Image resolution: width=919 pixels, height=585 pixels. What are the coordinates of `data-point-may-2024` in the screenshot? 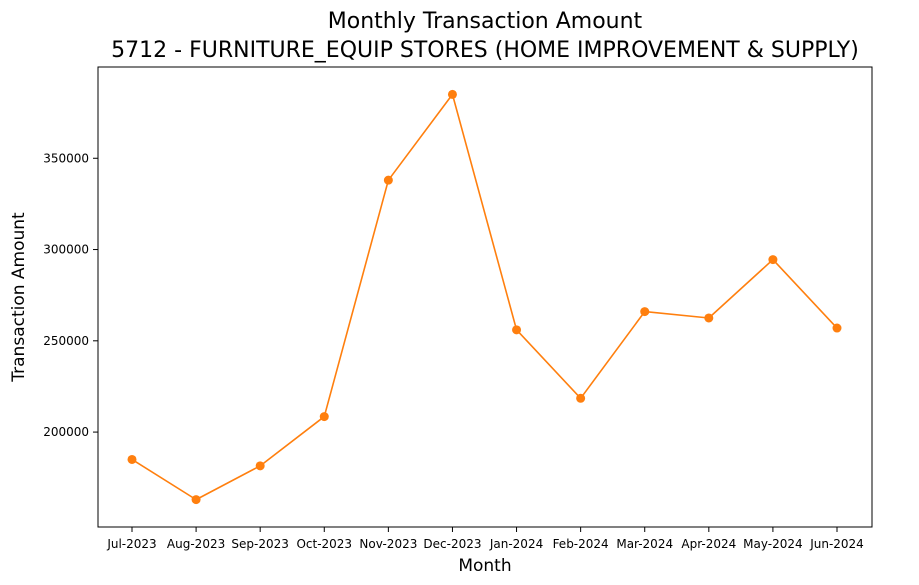 It's located at (773, 260).